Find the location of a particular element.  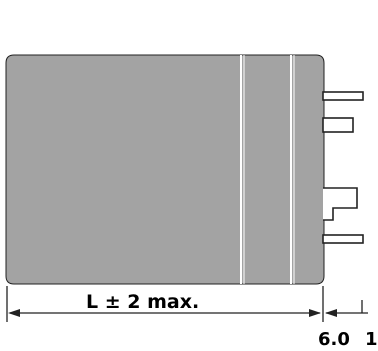

length-label: L ± 2 max. is located at coordinates (142, 302).